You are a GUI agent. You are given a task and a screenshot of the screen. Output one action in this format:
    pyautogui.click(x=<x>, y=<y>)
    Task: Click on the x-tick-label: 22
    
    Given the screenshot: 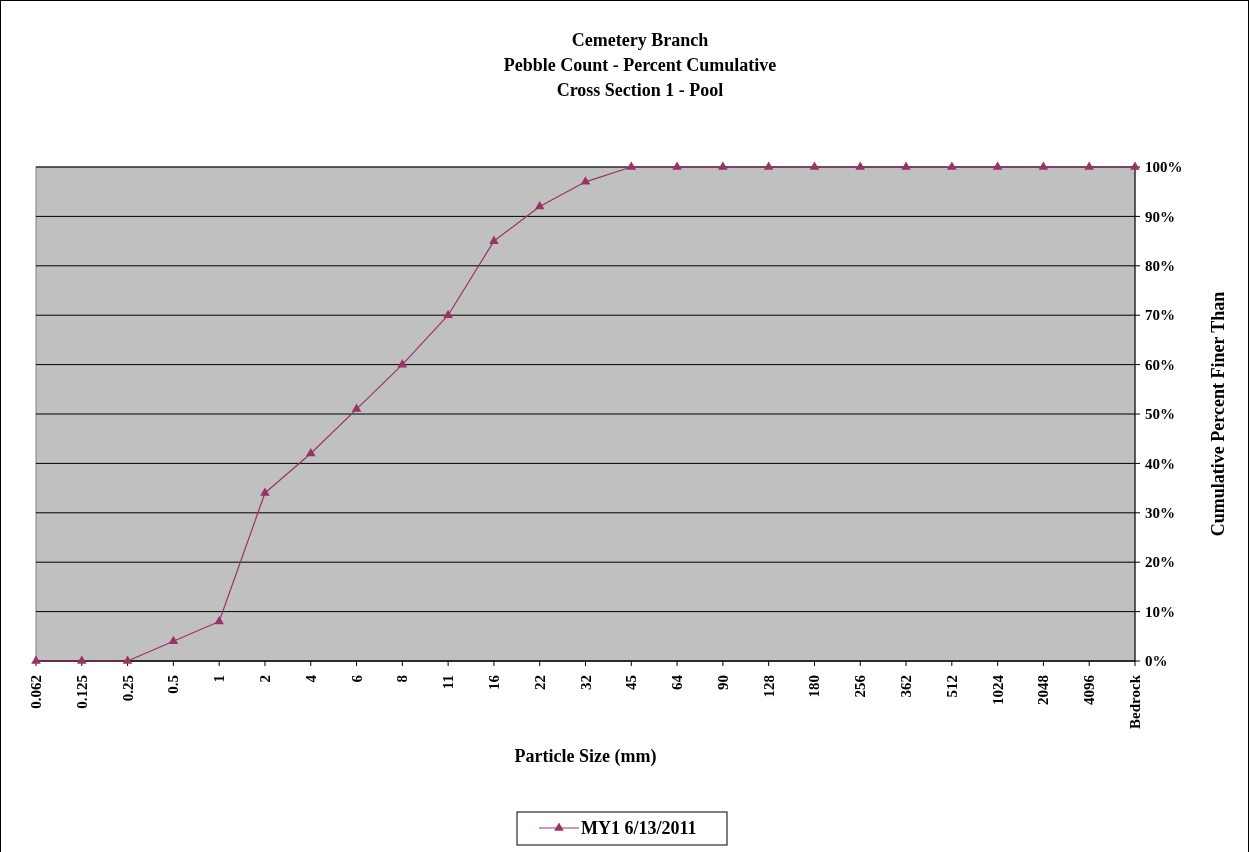 What is the action you would take?
    pyautogui.click(x=539, y=682)
    